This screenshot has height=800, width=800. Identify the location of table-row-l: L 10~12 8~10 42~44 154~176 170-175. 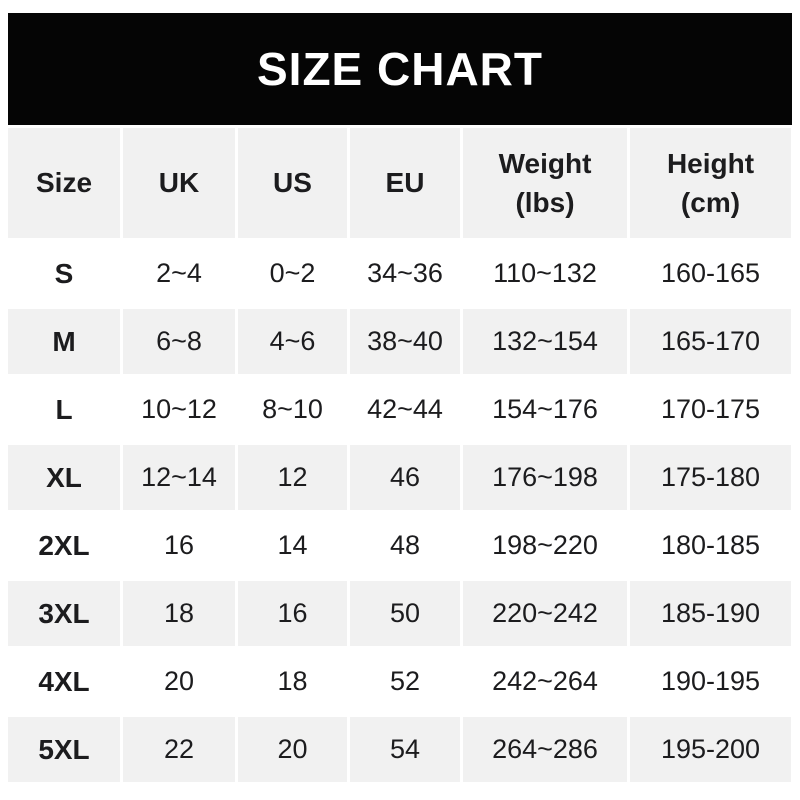
(400, 409).